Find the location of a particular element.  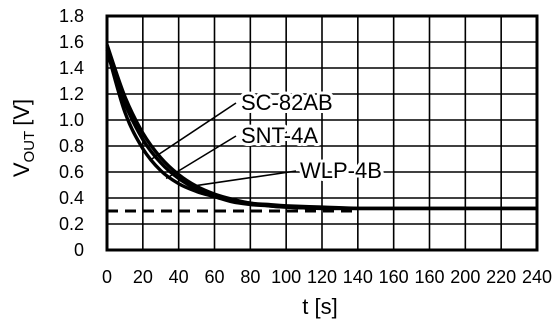

x-tick-label: 240 is located at coordinates (537, 277).